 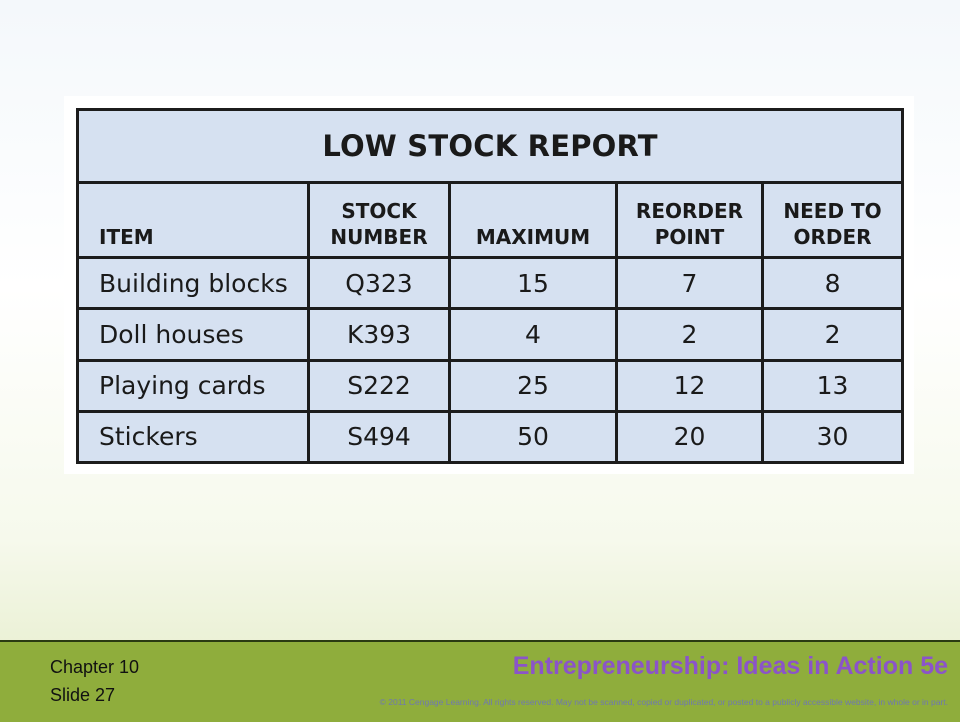 I want to click on cell-maximum: 25, so click(x=533, y=385).